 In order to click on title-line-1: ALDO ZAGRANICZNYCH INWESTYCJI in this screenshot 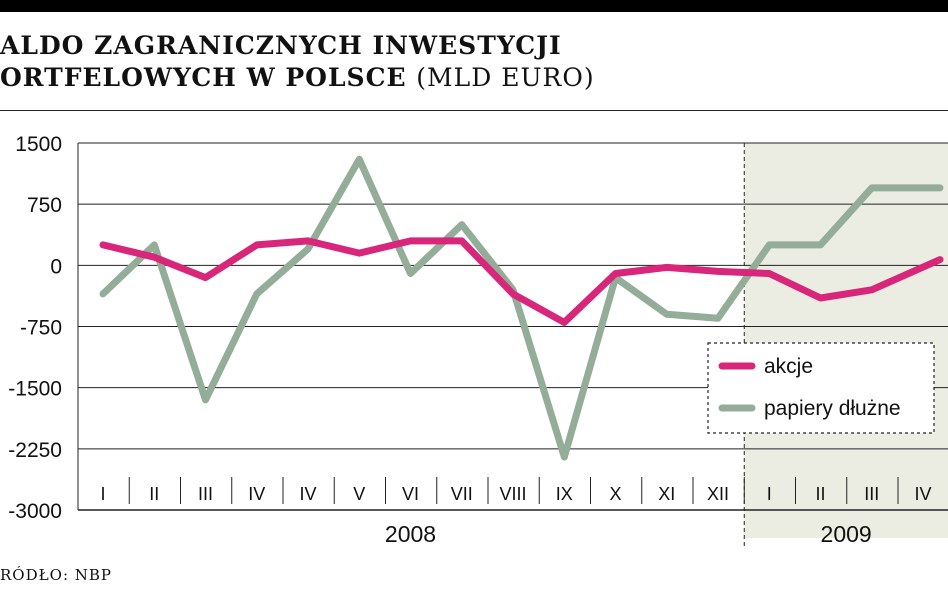, I will do `click(281, 45)`.